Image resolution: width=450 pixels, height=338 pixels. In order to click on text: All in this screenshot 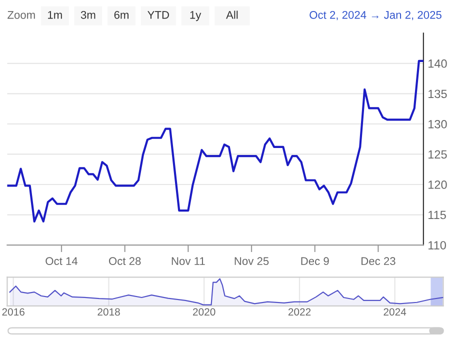, I will do `click(232, 14)`.